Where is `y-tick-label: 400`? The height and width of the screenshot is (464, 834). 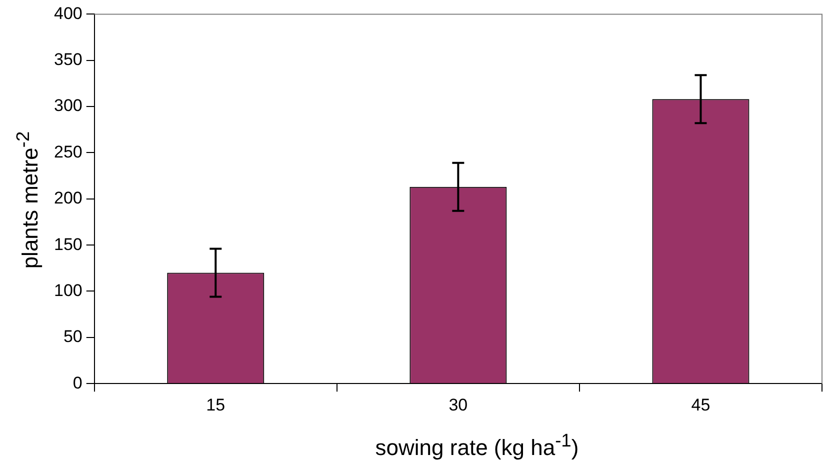 y-tick-label: 400 is located at coordinates (68, 13).